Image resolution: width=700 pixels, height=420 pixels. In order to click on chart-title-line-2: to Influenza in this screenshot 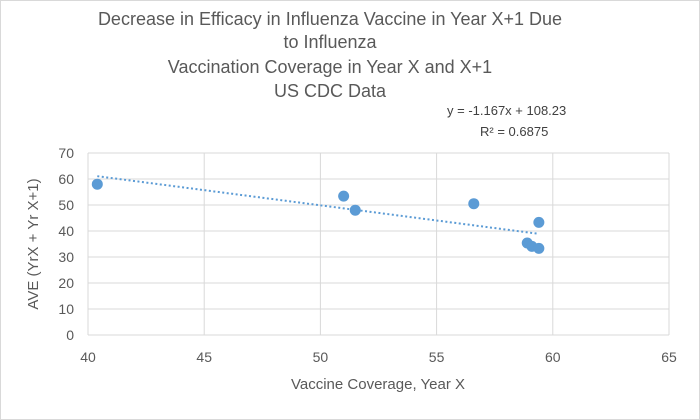, I will do `click(330, 42)`.